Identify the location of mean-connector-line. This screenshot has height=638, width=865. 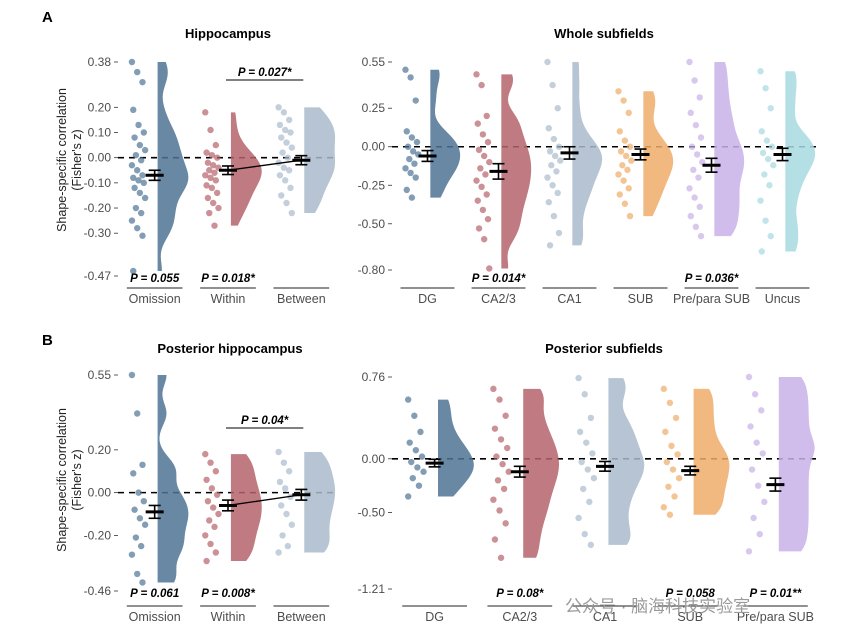
(264, 500).